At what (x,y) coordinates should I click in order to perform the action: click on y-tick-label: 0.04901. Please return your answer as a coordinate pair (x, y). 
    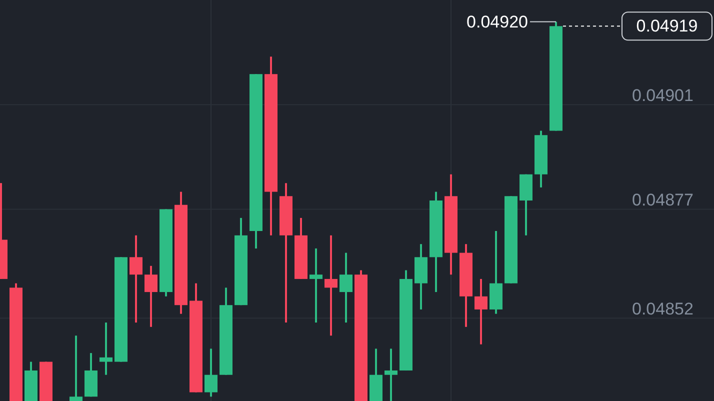
    Looking at the image, I should click on (663, 96).